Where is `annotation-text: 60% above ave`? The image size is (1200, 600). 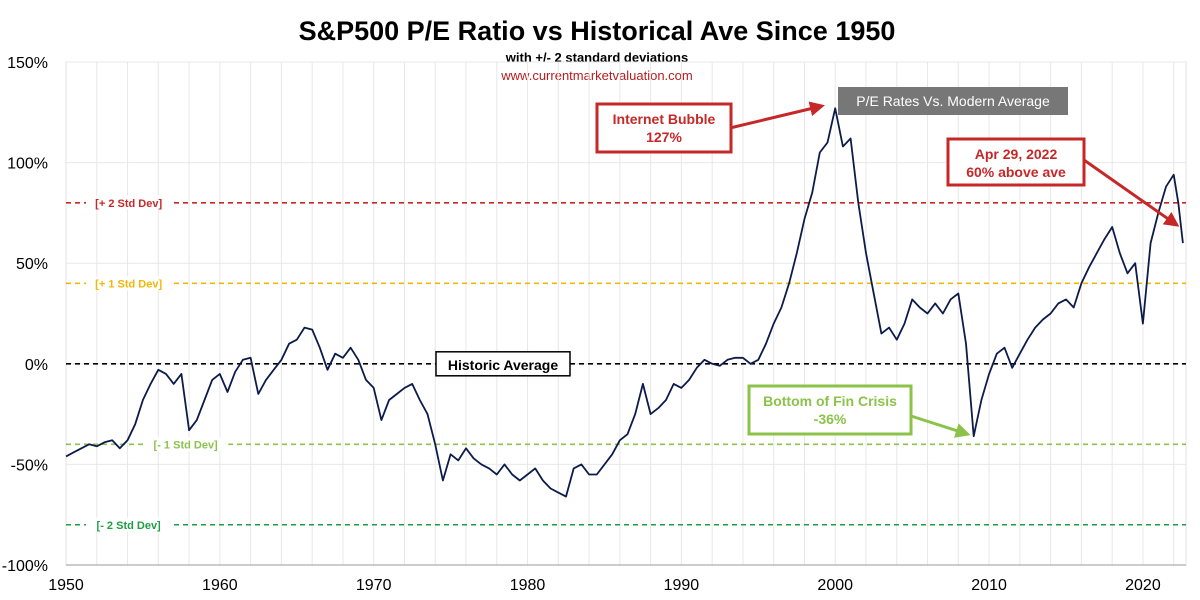
annotation-text: 60% above ave is located at coordinates (1016, 172).